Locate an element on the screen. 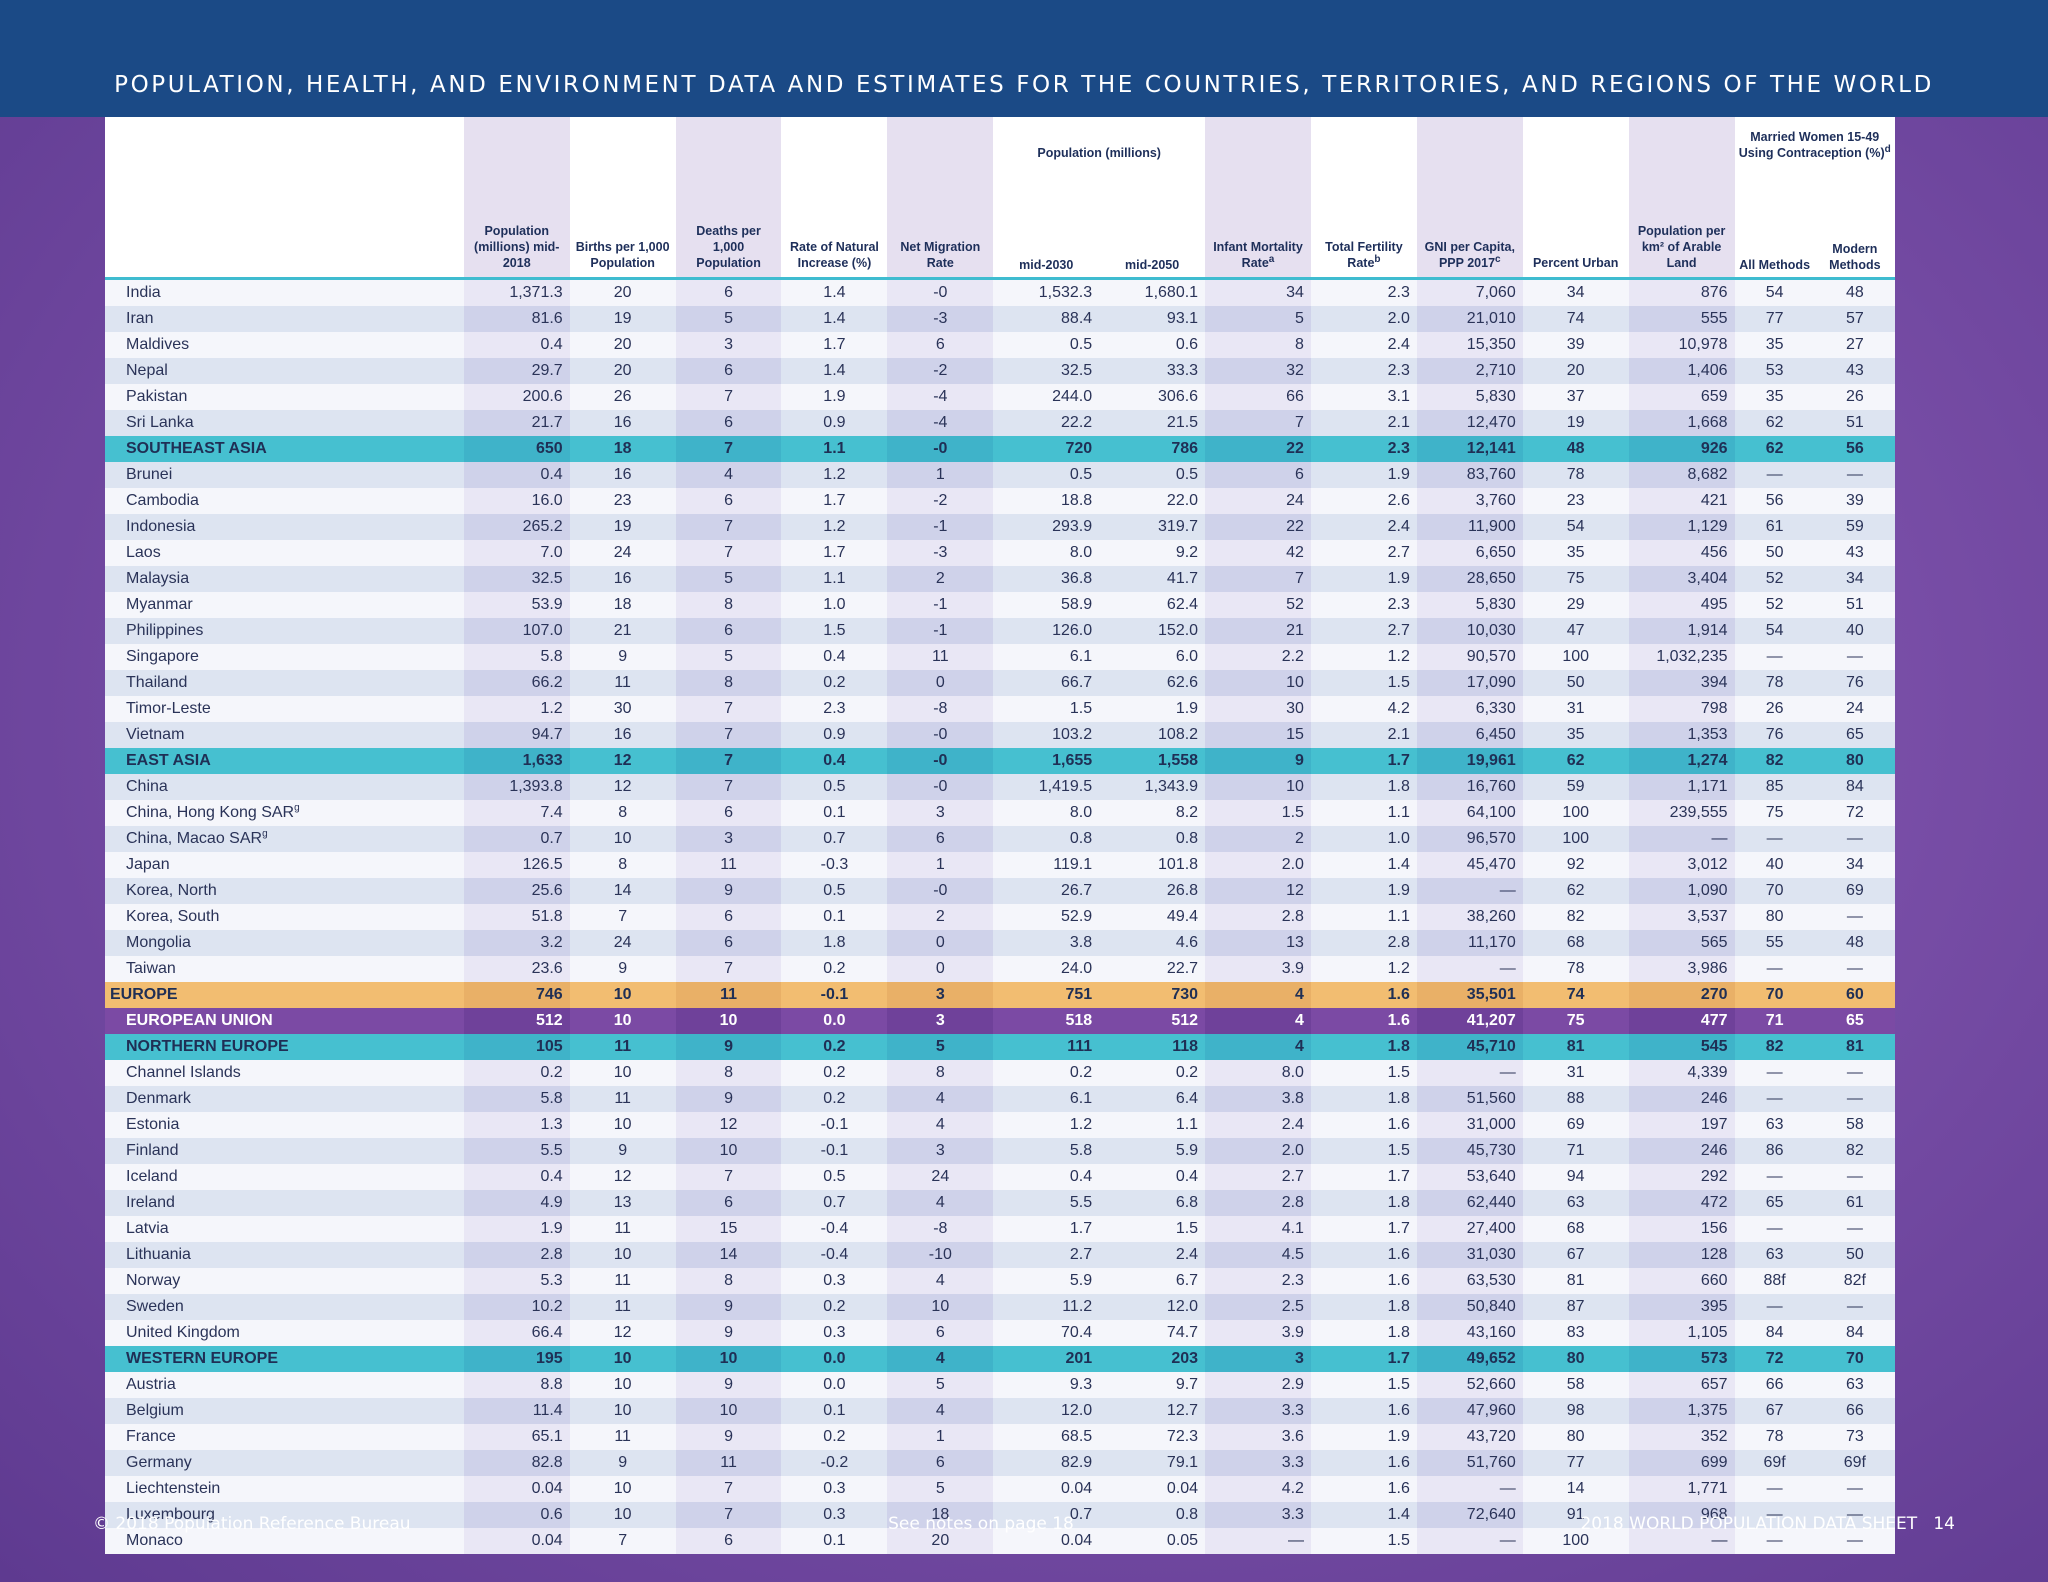  table-cell: 0.6 is located at coordinates (1152, 345).